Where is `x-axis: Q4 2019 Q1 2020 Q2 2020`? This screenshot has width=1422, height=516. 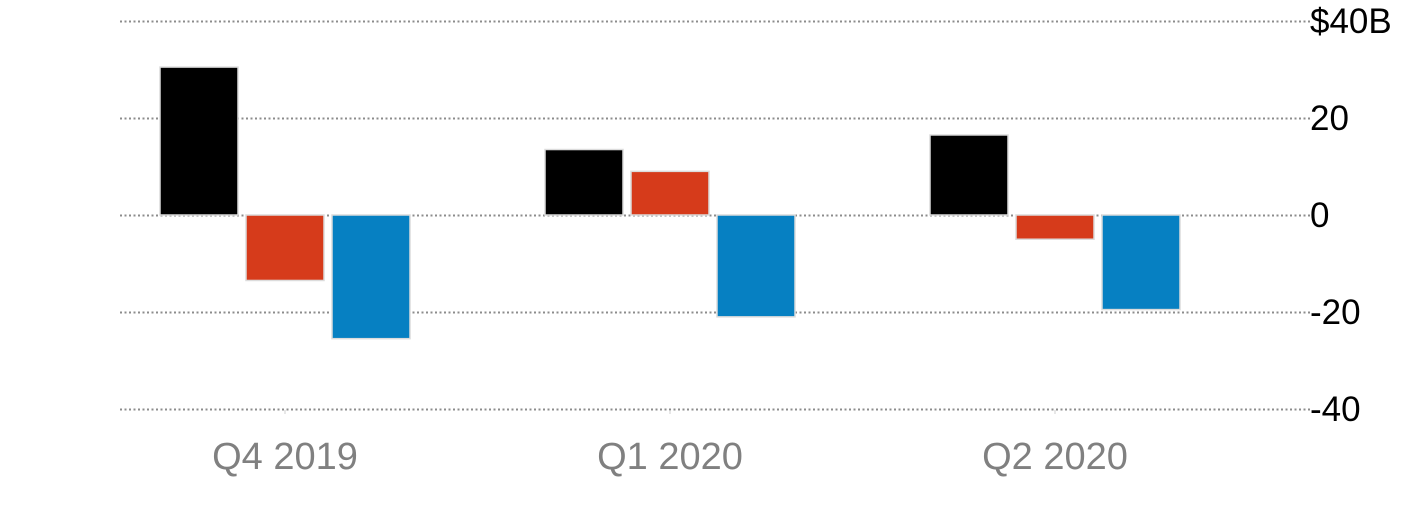 x-axis: Q4 2019 Q1 2020 Q2 2020 is located at coordinates (670, 444).